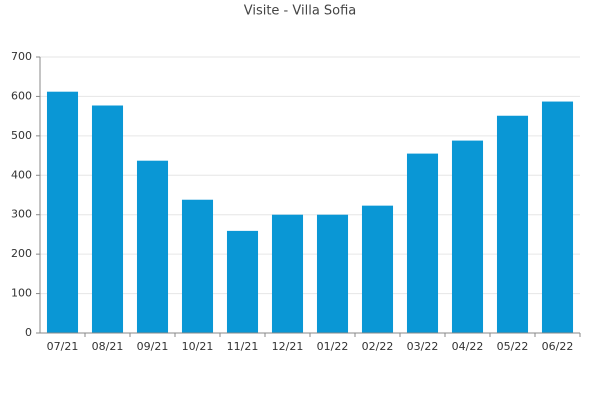  I want to click on y-tick-label: 400, so click(21, 174).